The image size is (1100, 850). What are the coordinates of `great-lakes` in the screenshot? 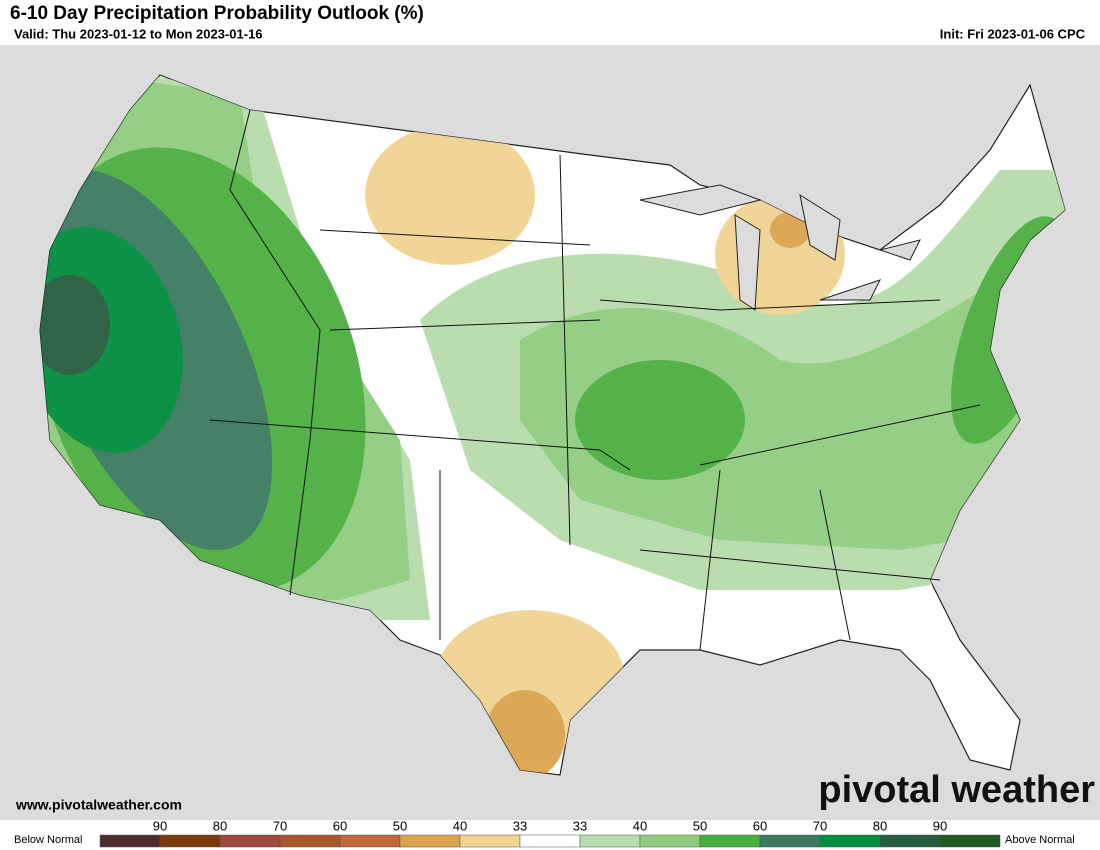 It's located at (780, 247).